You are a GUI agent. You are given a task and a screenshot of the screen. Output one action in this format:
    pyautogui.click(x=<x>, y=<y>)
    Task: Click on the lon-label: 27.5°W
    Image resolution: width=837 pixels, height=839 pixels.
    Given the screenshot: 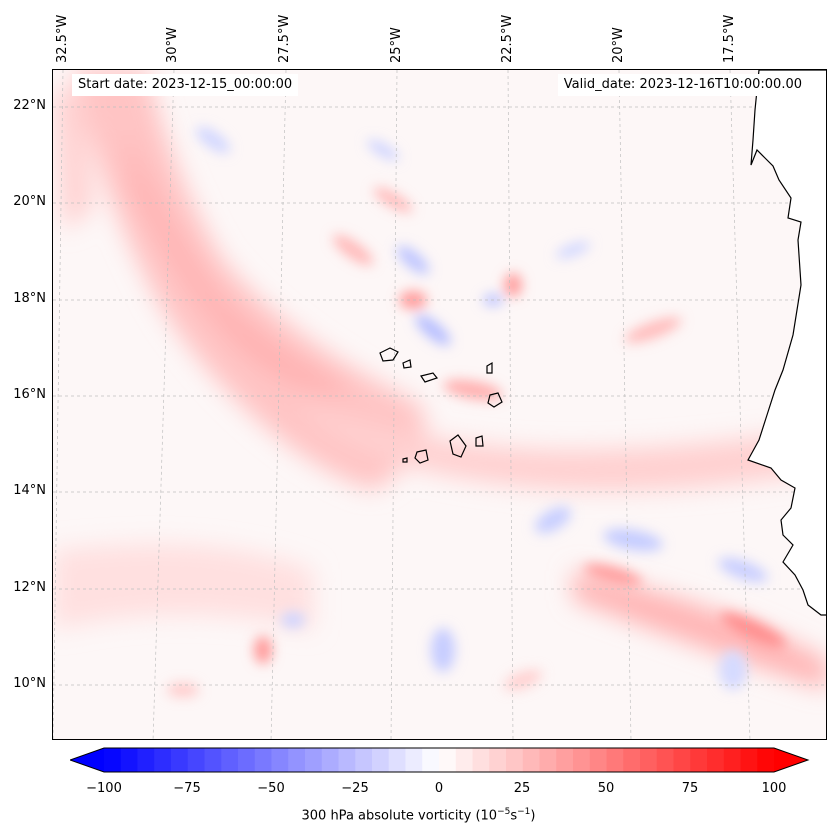 What is the action you would take?
    pyautogui.click(x=284, y=38)
    